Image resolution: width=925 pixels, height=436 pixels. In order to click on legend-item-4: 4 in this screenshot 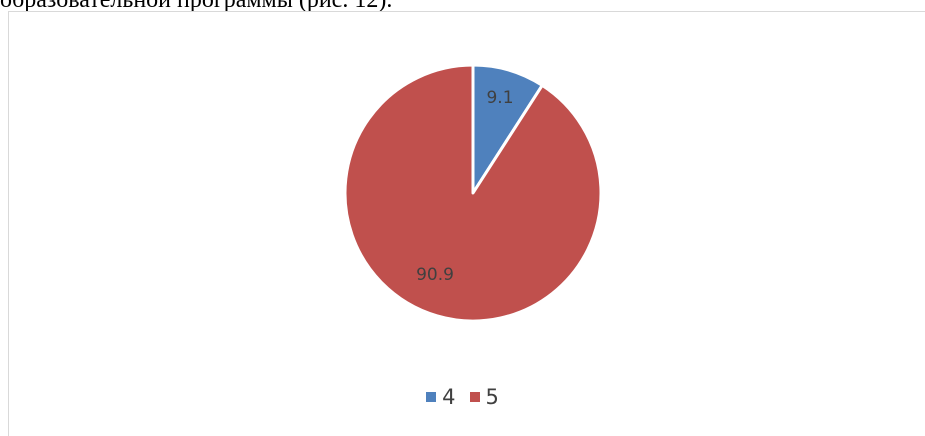, I will do `click(441, 397)`.